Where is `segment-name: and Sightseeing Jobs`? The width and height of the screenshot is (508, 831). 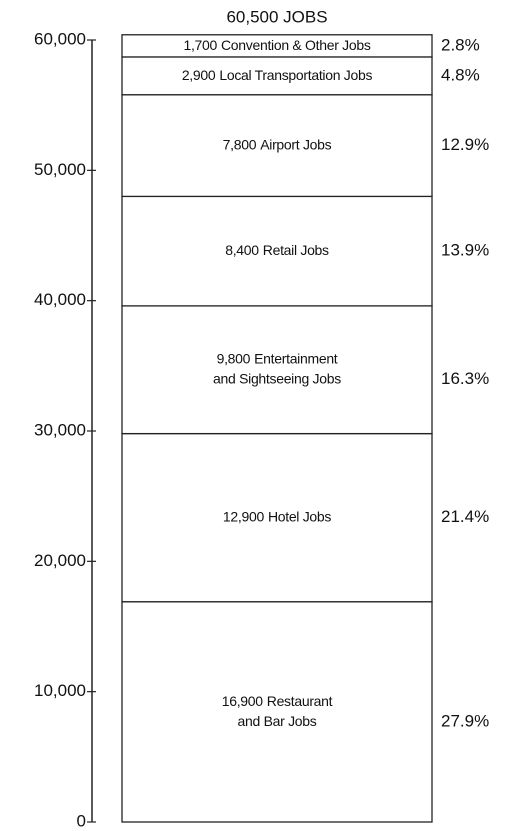
segment-name: and Sightseeing Jobs is located at coordinates (277, 378).